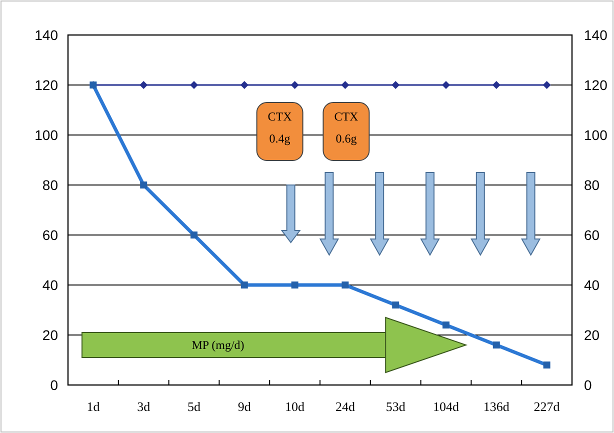 Image resolution: width=614 pixels, height=433 pixels. What do you see at coordinates (218, 345) in the screenshot?
I see `annotation: MP (mg/d)` at bounding box center [218, 345].